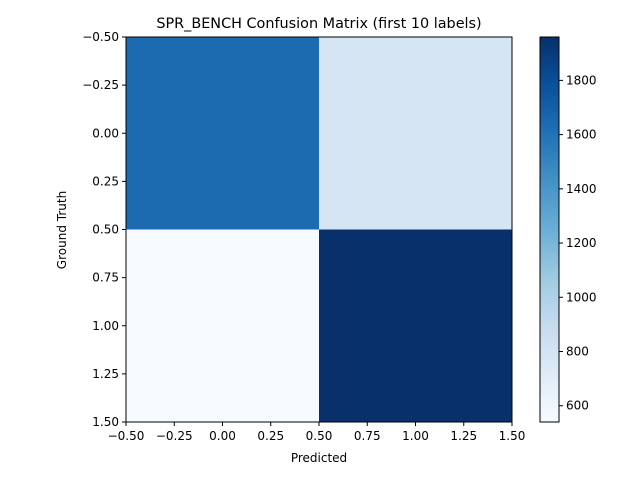  I want to click on x-tick-label: 1.25, so click(463, 436).